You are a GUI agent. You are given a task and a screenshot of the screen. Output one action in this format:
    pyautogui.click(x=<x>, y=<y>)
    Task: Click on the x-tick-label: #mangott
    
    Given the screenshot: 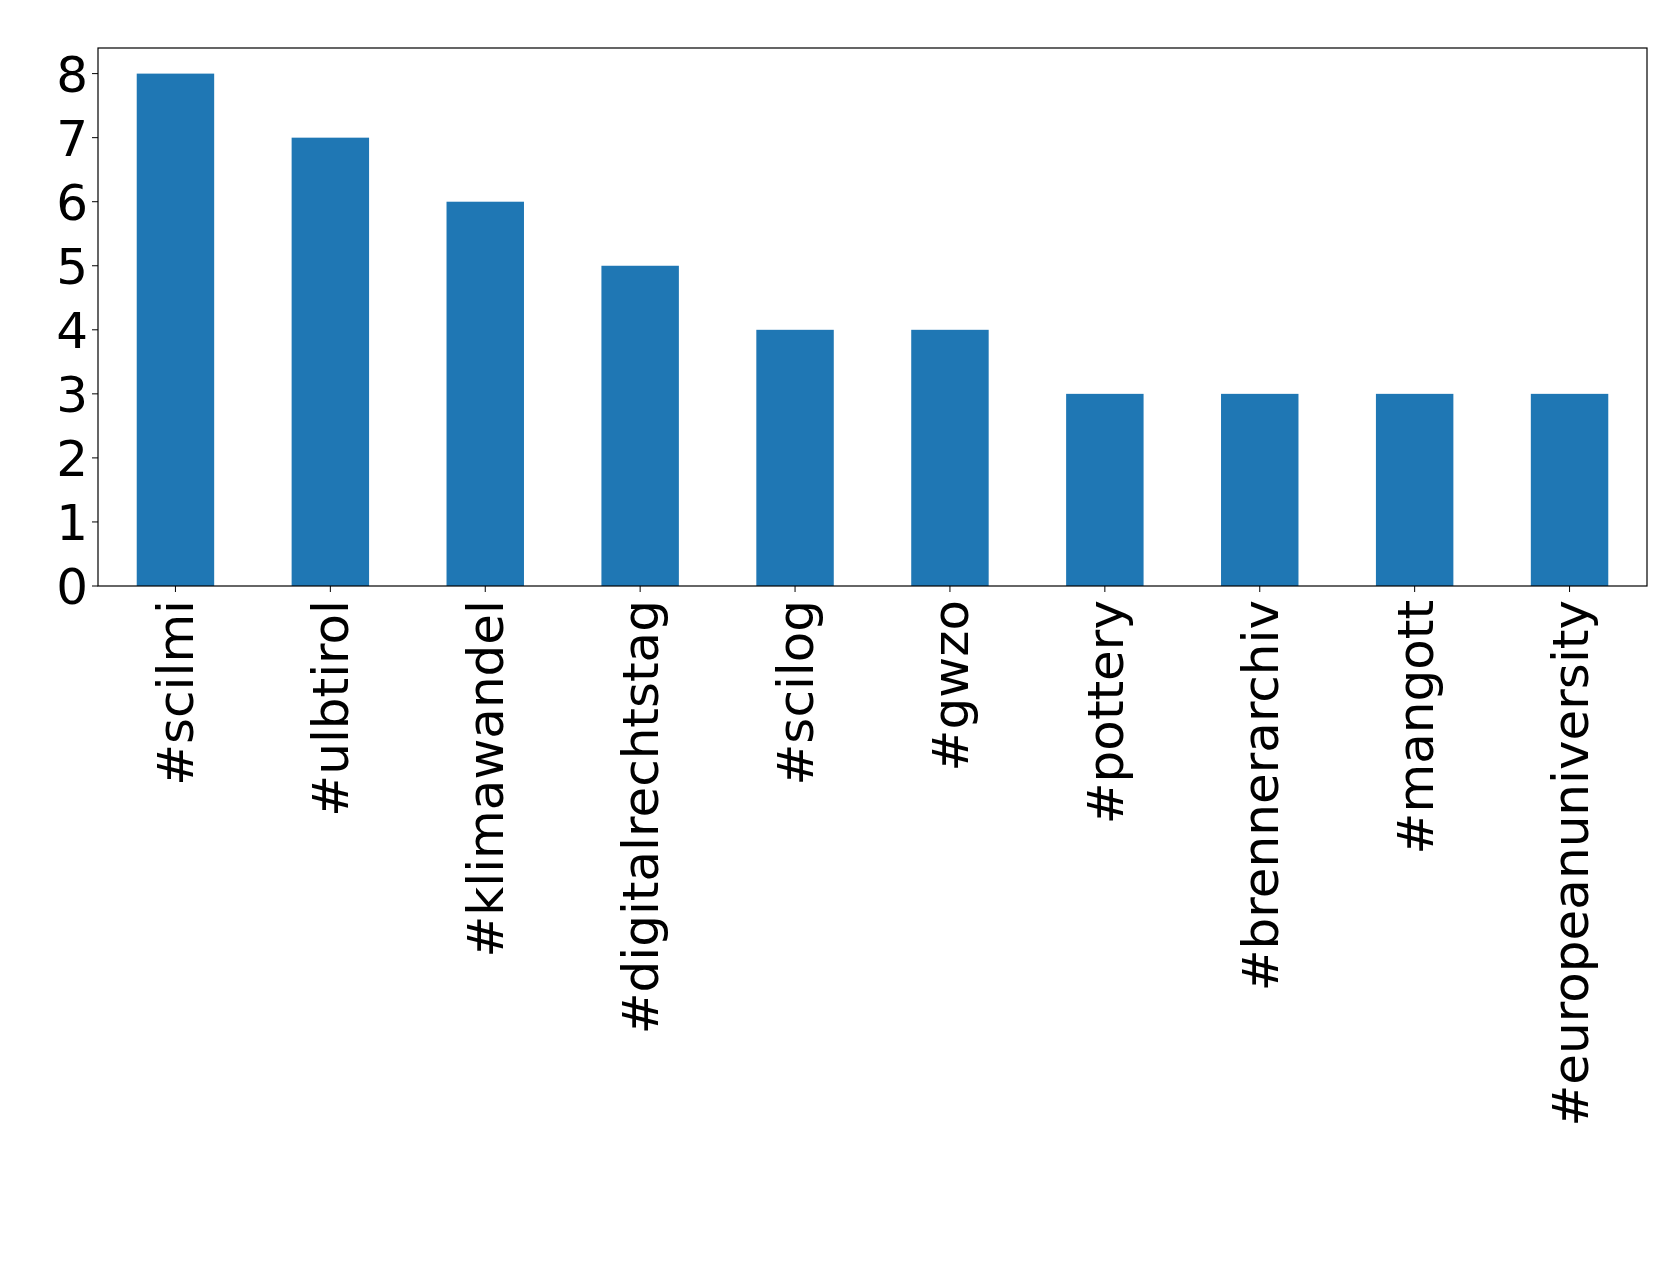 What is the action you would take?
    pyautogui.click(x=1415, y=727)
    